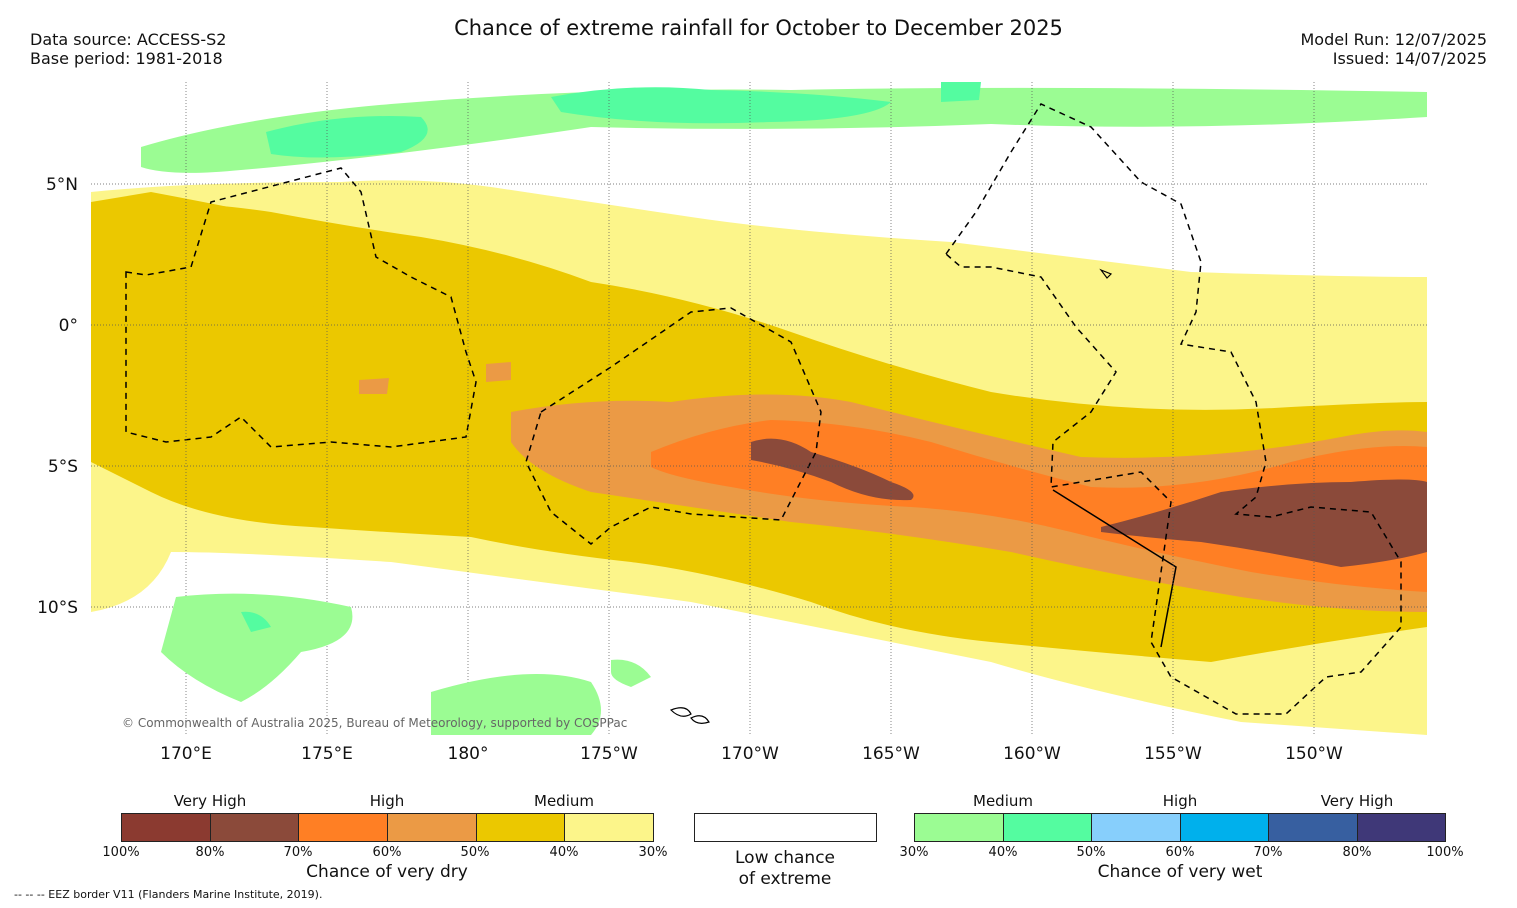 This screenshot has width=1517, height=908. What do you see at coordinates (785, 858) in the screenshot?
I see `low-caption-line1: Low chance` at bounding box center [785, 858].